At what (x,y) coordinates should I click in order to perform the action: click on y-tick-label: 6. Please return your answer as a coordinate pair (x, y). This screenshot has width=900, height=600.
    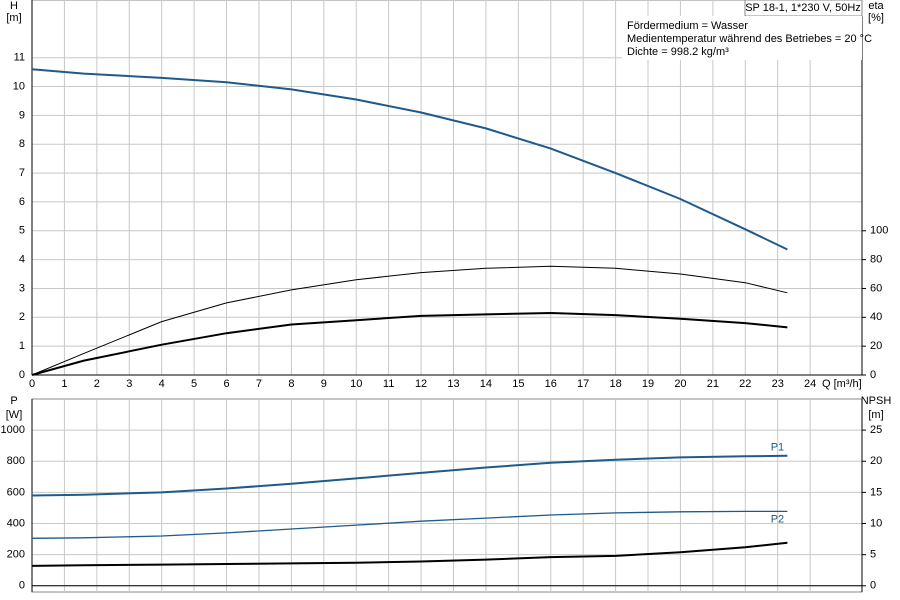
    Looking at the image, I should click on (22, 202).